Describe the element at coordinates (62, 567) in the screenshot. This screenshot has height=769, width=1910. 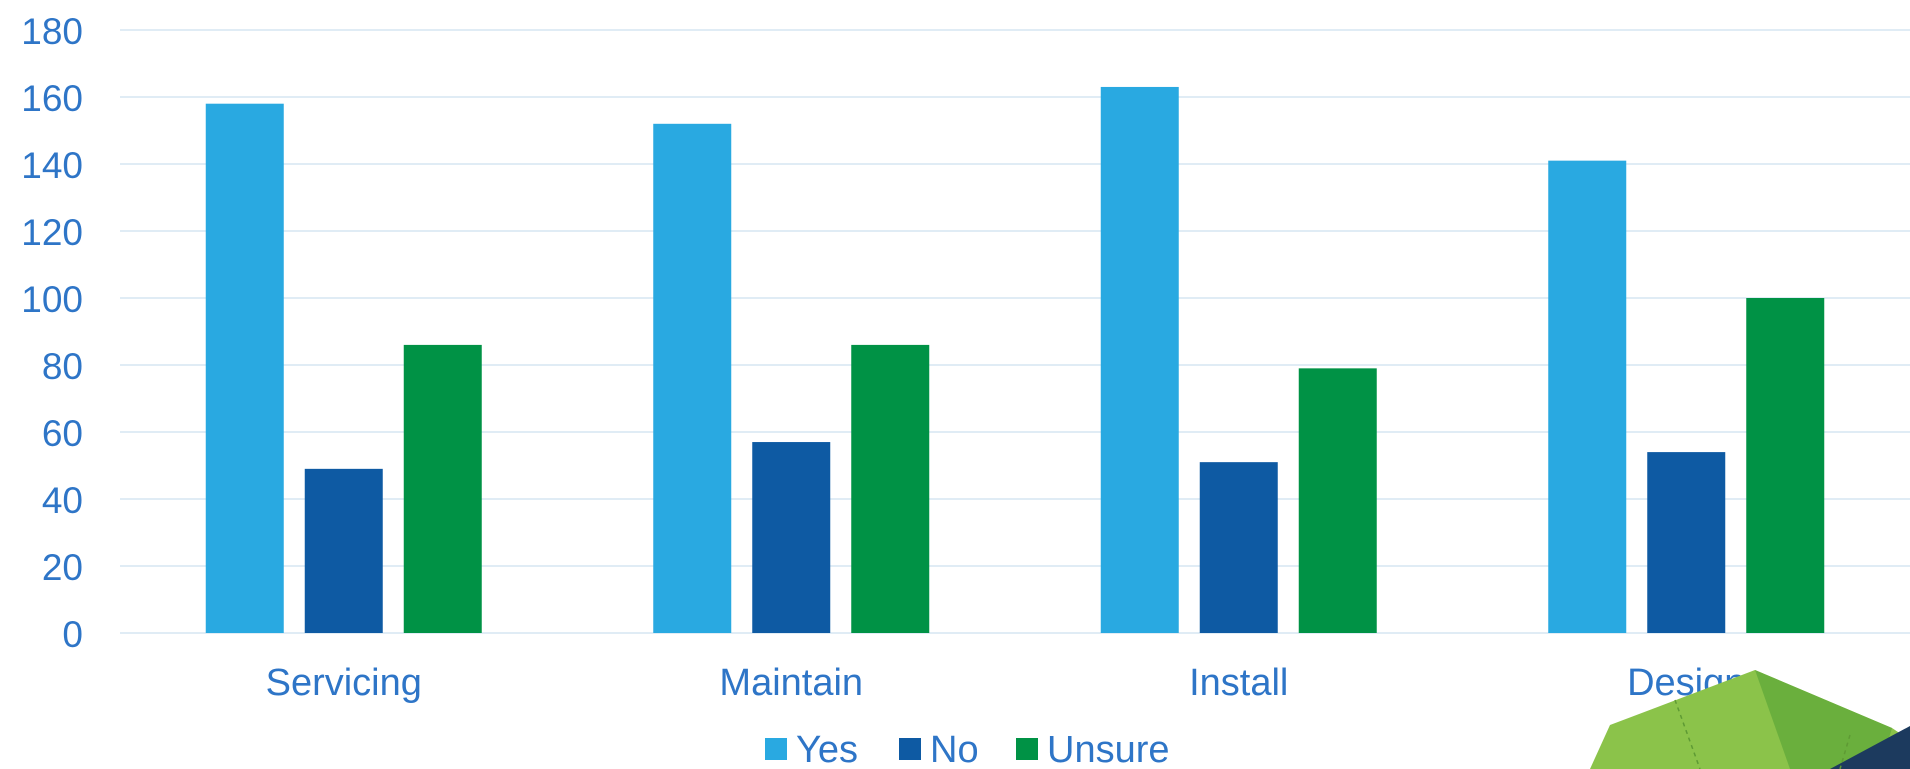
I see `y-tick-label: 20` at that location.